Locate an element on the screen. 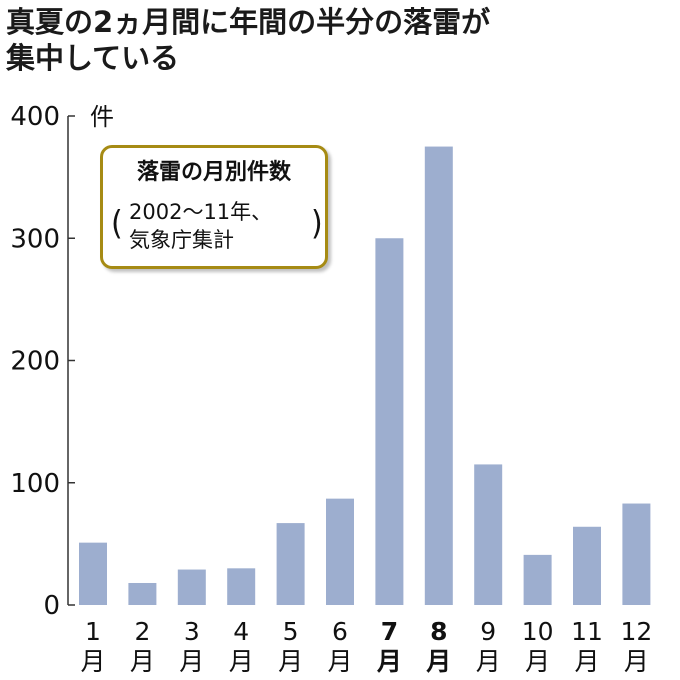 The image size is (680, 680). legend-source-line1: 2002〜11年、 is located at coordinates (201, 212).